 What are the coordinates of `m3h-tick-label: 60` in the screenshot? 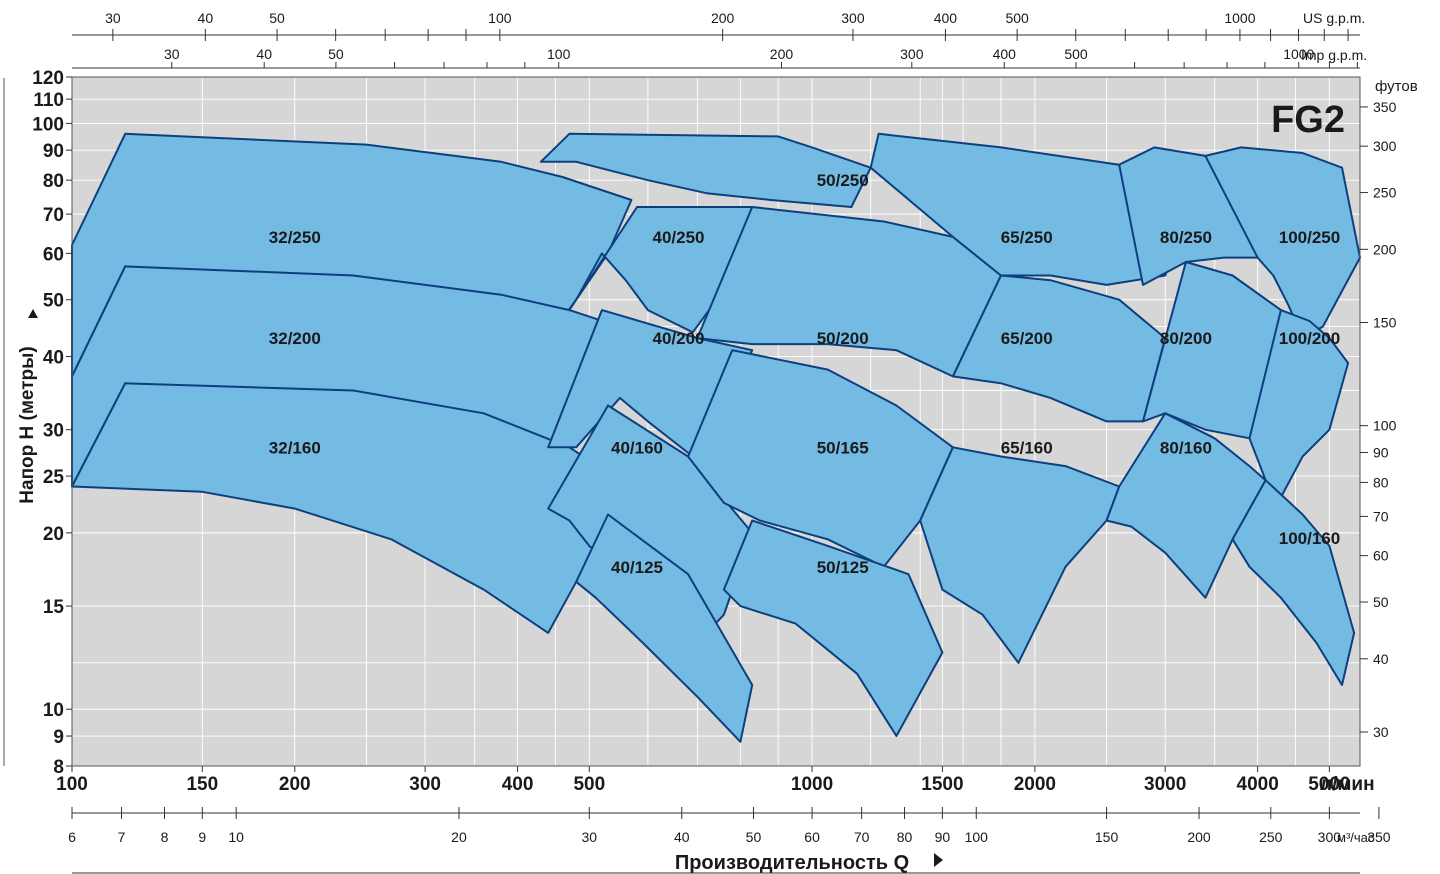 It's located at (812, 837).